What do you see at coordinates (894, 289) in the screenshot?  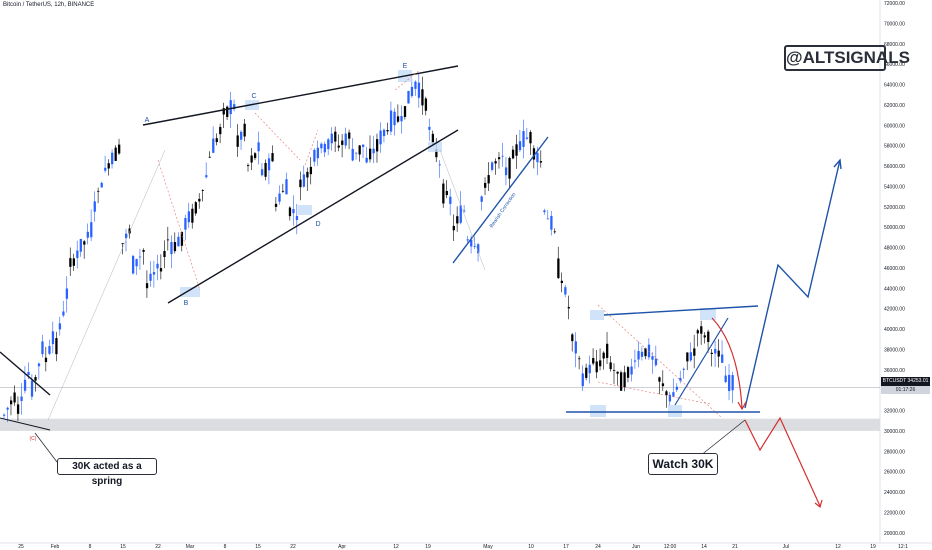 I see `y-tick-label: 44000.00` at bounding box center [894, 289].